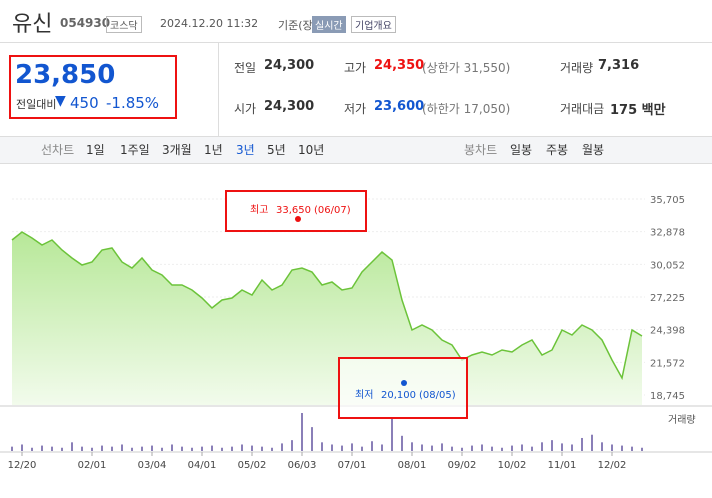  Describe the element at coordinates (638, 110) in the screenshot. I see `stat-value: 175 백만` at that location.